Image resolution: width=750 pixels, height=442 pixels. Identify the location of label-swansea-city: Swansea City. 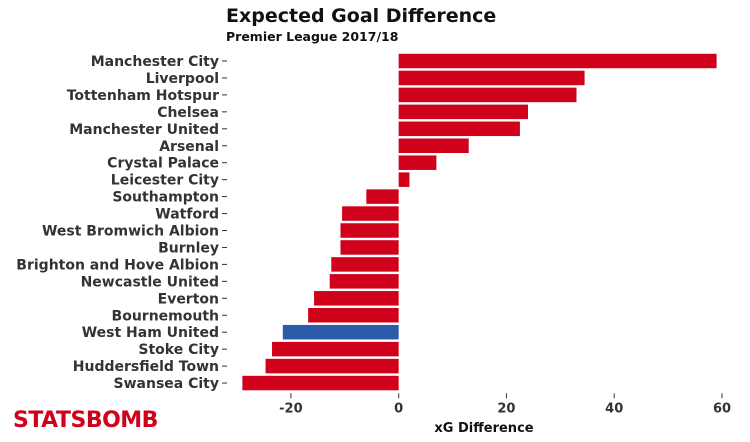
(166, 384).